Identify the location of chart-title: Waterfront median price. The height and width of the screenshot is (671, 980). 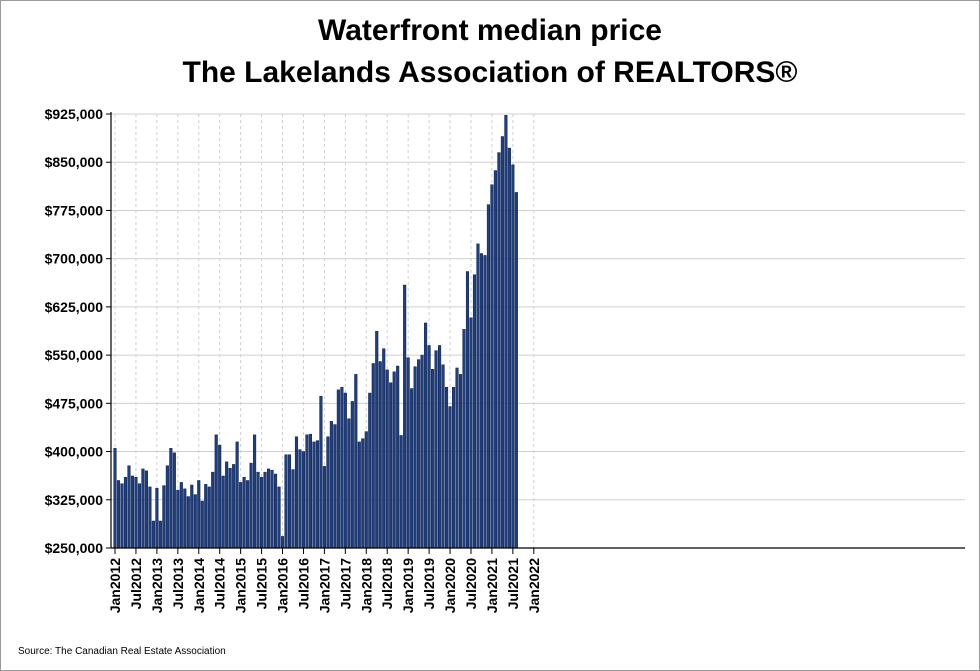
(490, 30).